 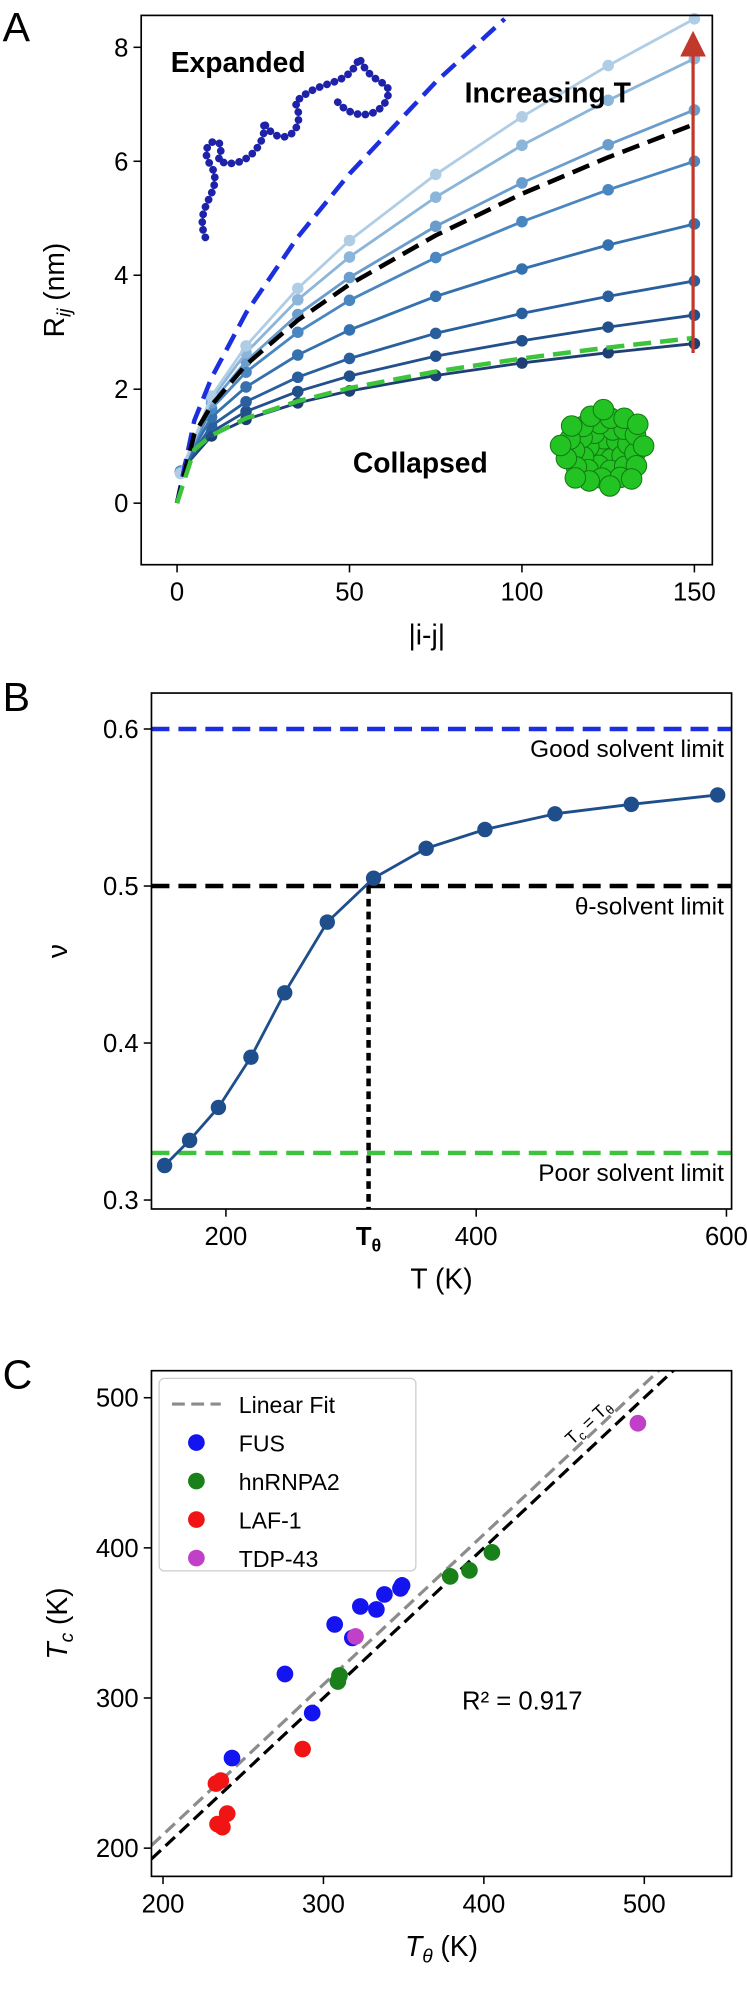 What do you see at coordinates (121, 276) in the screenshot?
I see `y-tick-label: 4` at bounding box center [121, 276].